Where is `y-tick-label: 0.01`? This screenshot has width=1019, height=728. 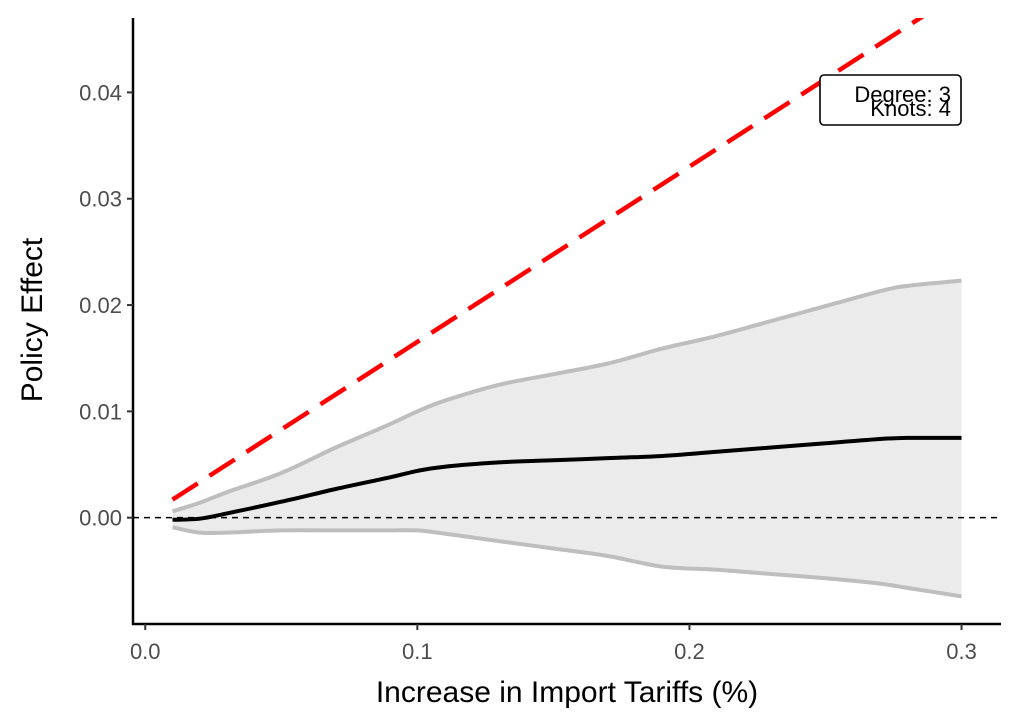 y-tick-label: 0.01 is located at coordinates (100, 411).